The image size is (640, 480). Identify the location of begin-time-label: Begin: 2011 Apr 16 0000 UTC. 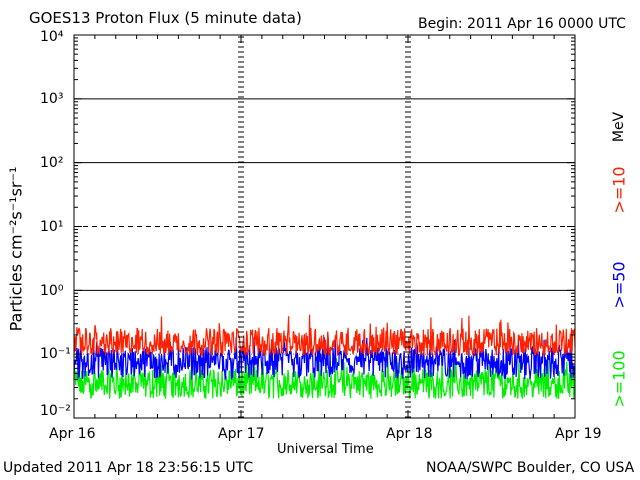
(522, 24).